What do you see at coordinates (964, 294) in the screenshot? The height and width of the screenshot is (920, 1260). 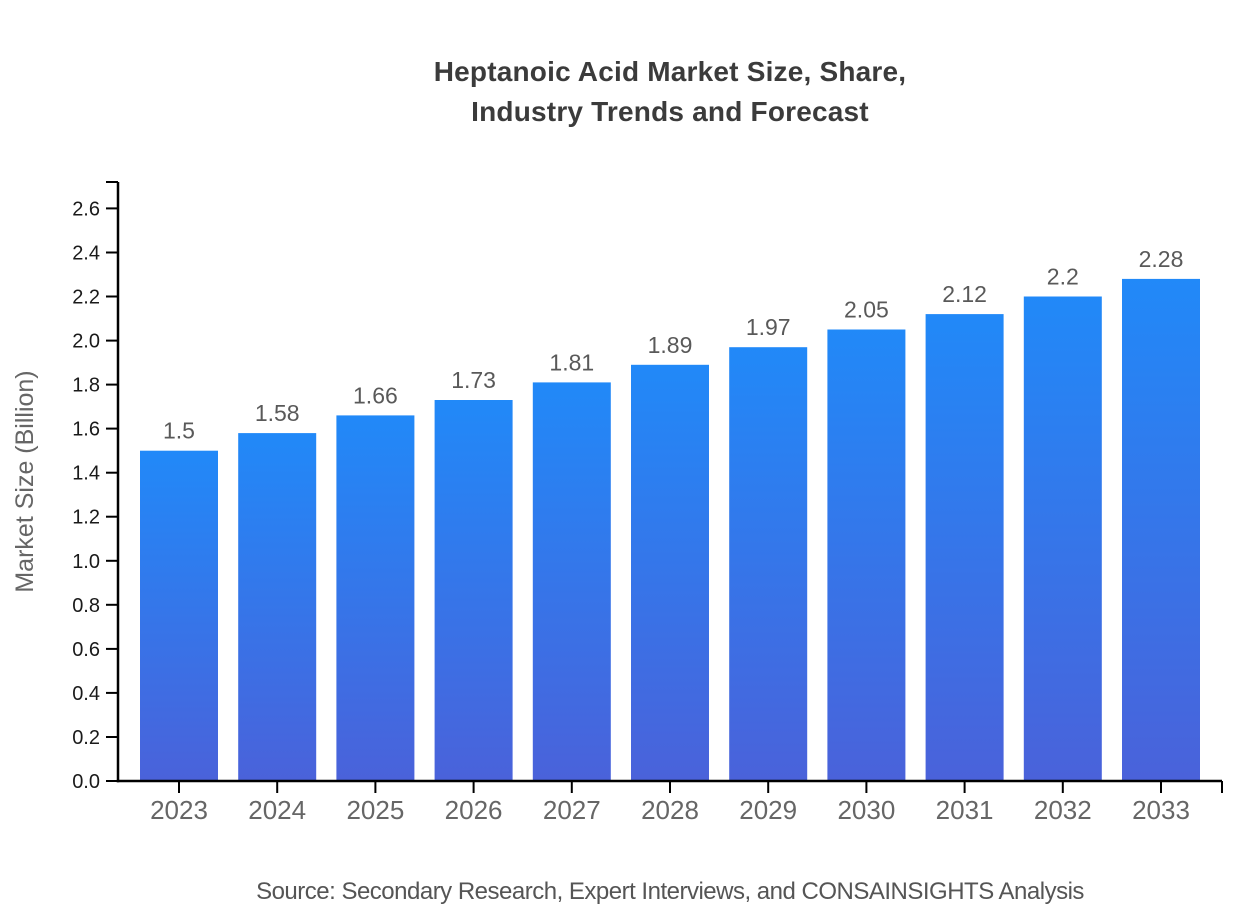 I see `bar-value-label: 2.12` at bounding box center [964, 294].